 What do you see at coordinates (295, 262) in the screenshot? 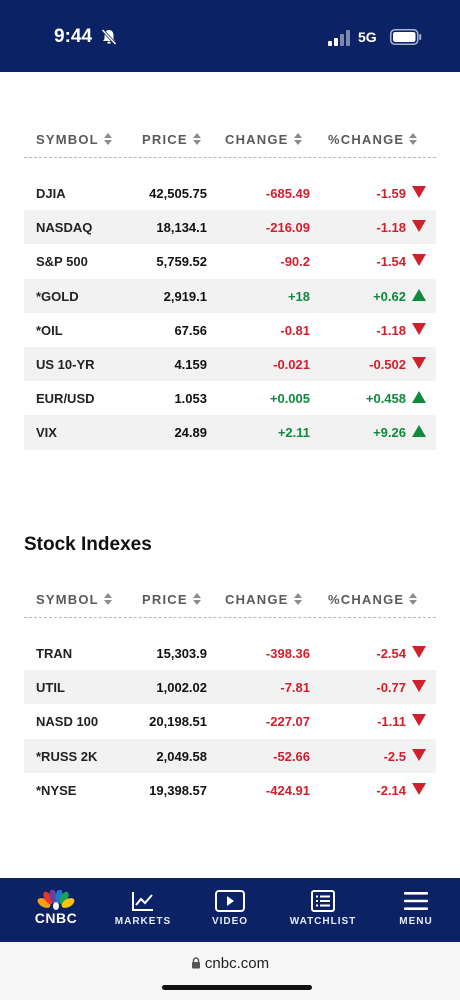
I see `change-cell: -90.2` at bounding box center [295, 262].